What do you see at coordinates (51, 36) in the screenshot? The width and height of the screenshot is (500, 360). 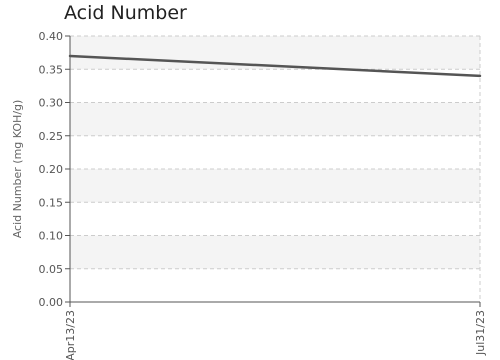 I see `y-tick-label: 0.40` at bounding box center [51, 36].